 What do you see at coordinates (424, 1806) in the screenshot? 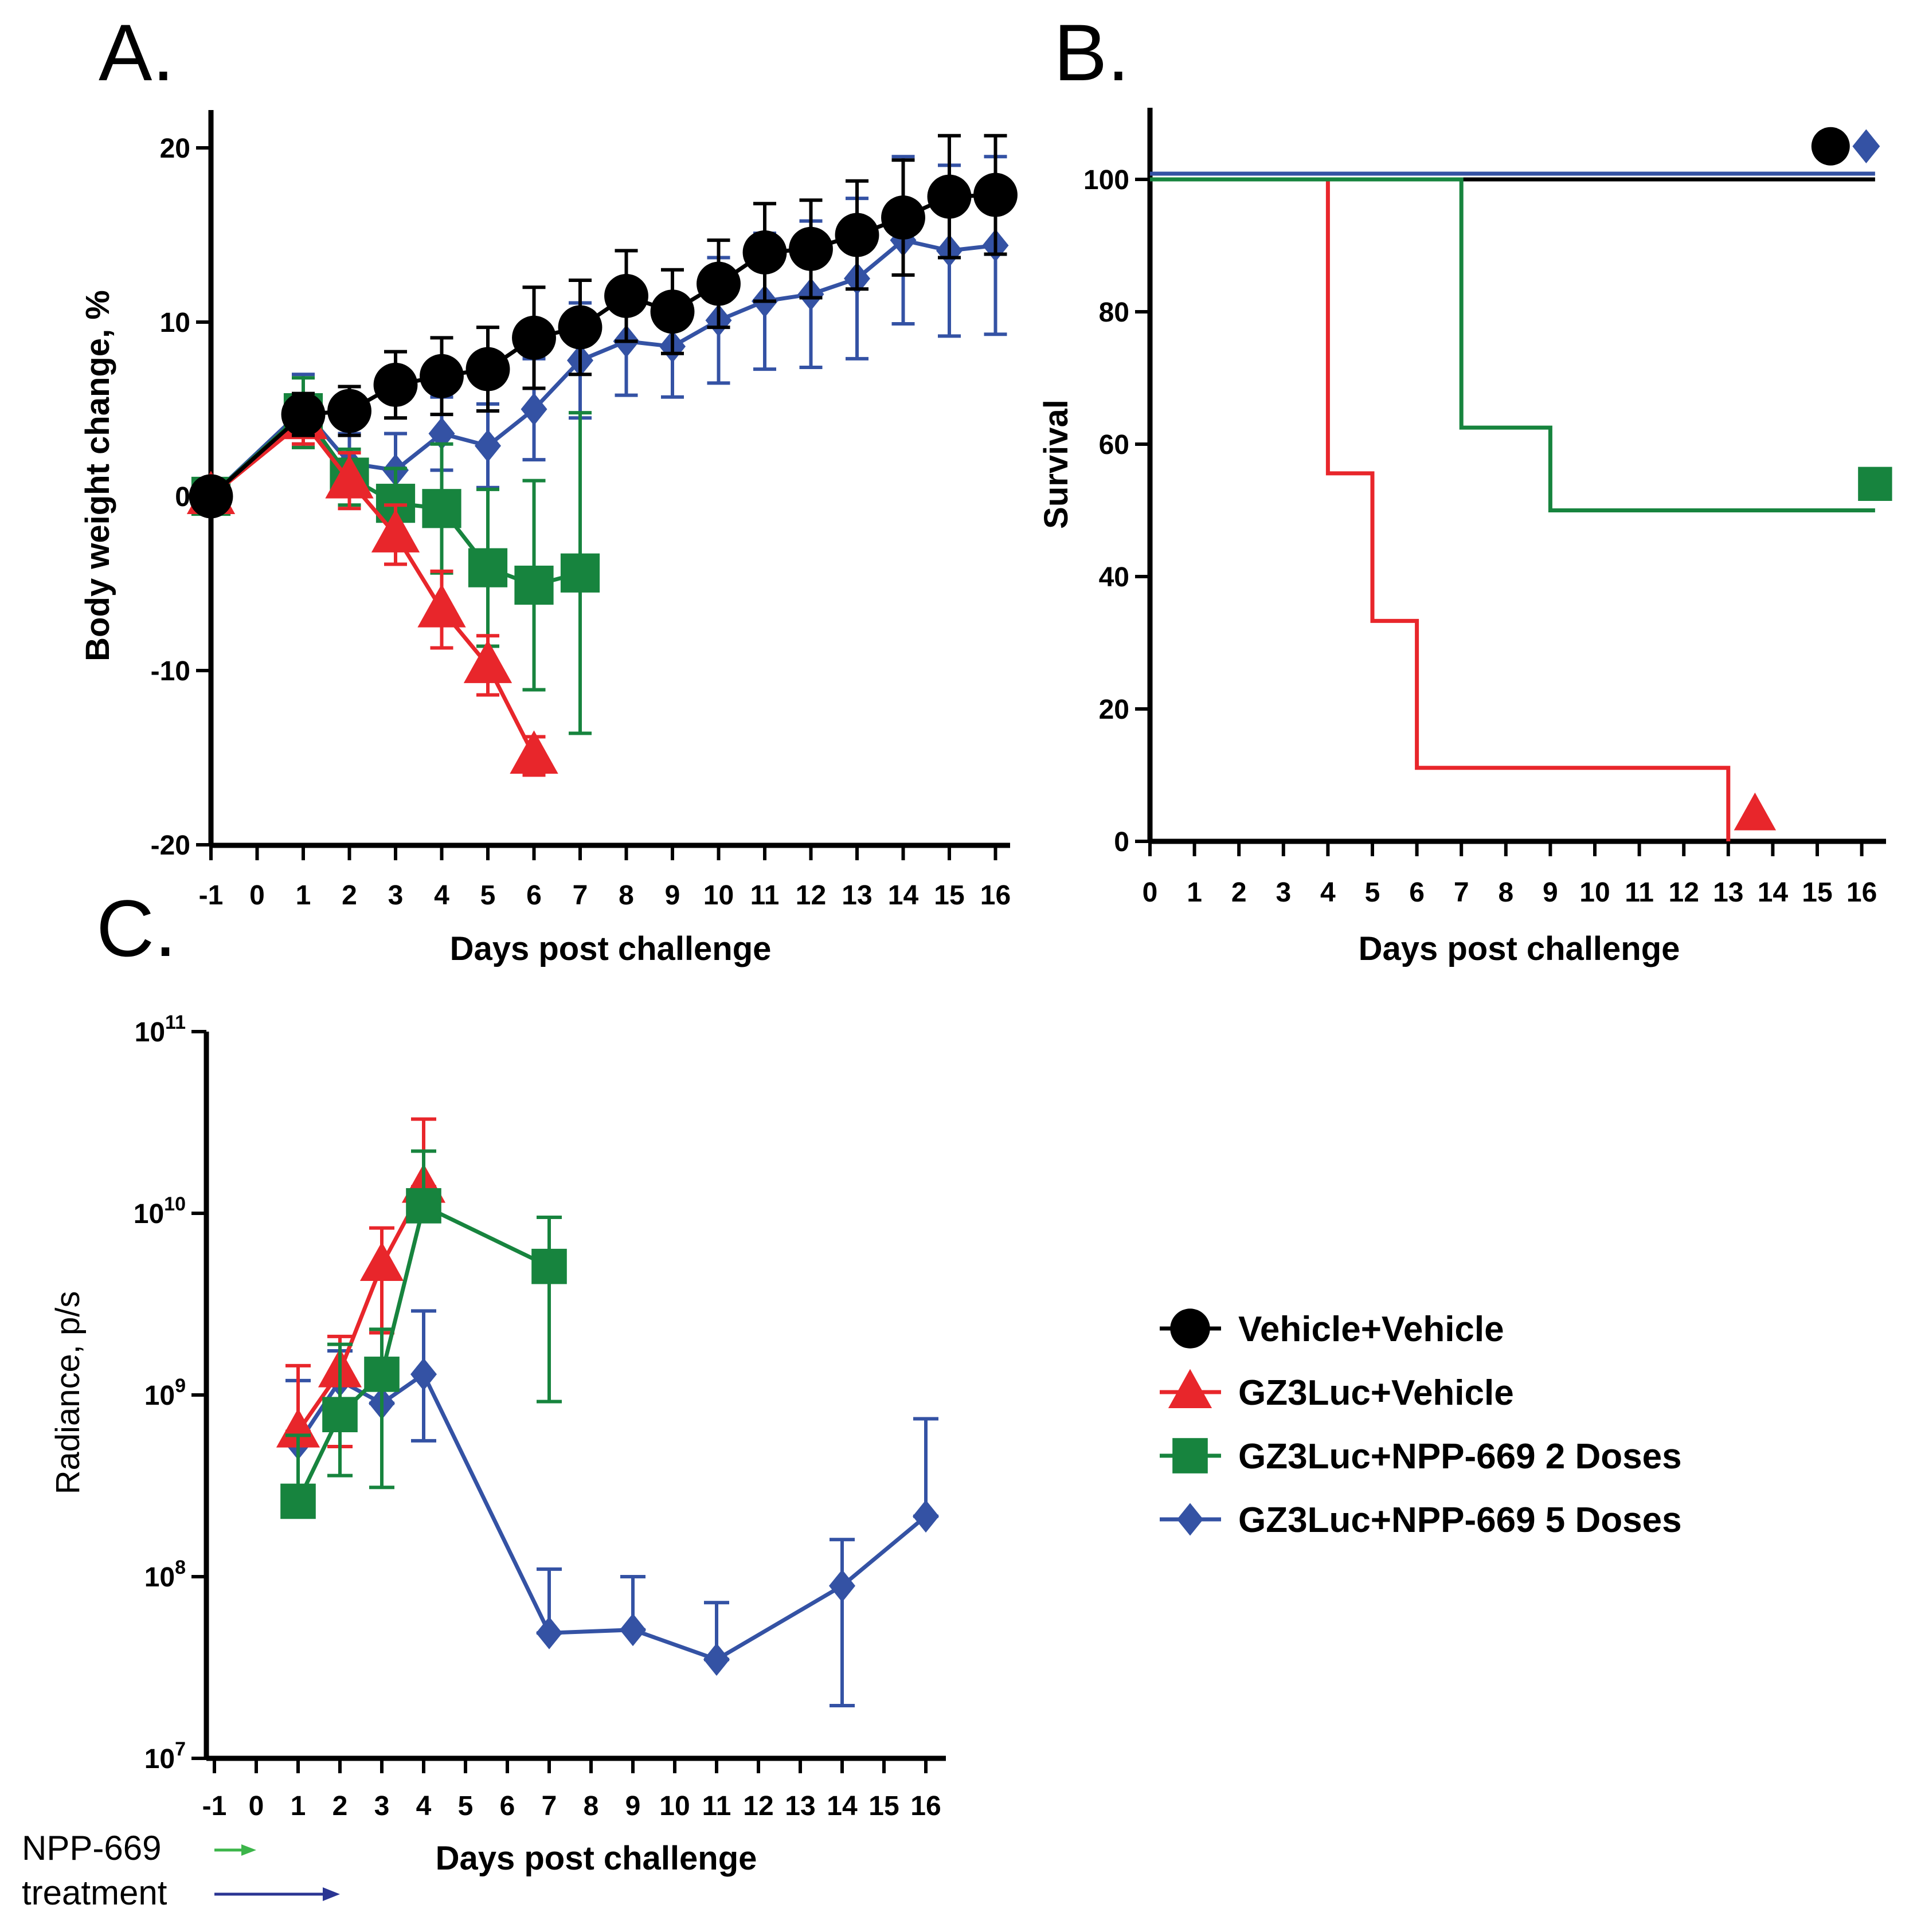
I see `x-tick-label: 4` at bounding box center [424, 1806].